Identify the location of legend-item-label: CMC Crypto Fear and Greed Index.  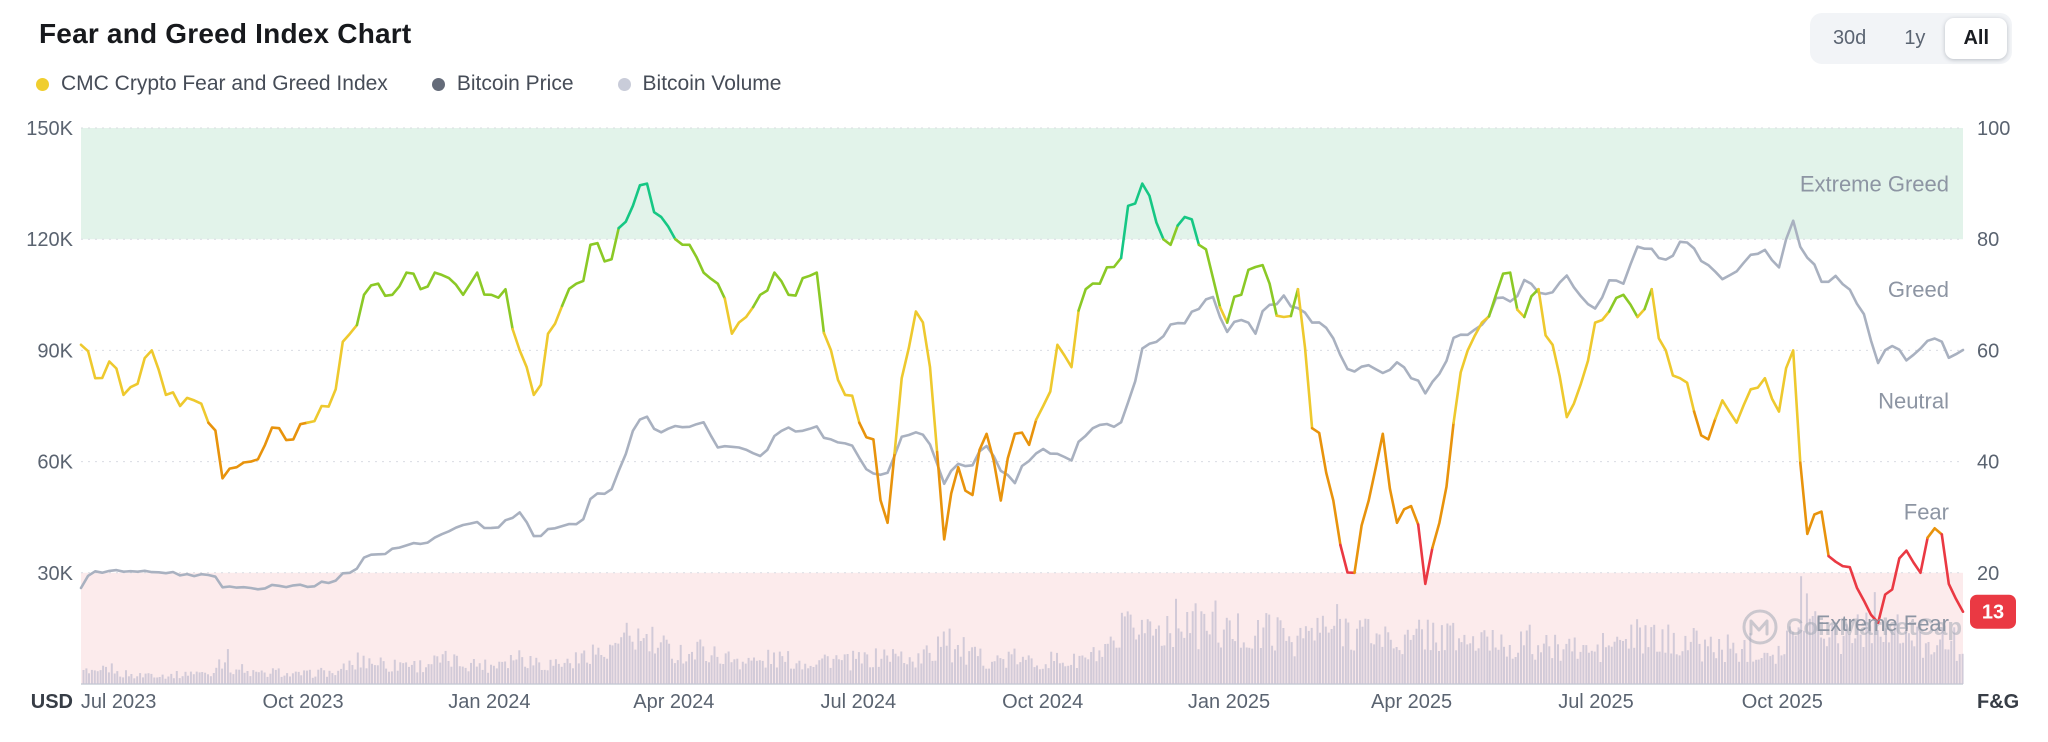
(224, 83).